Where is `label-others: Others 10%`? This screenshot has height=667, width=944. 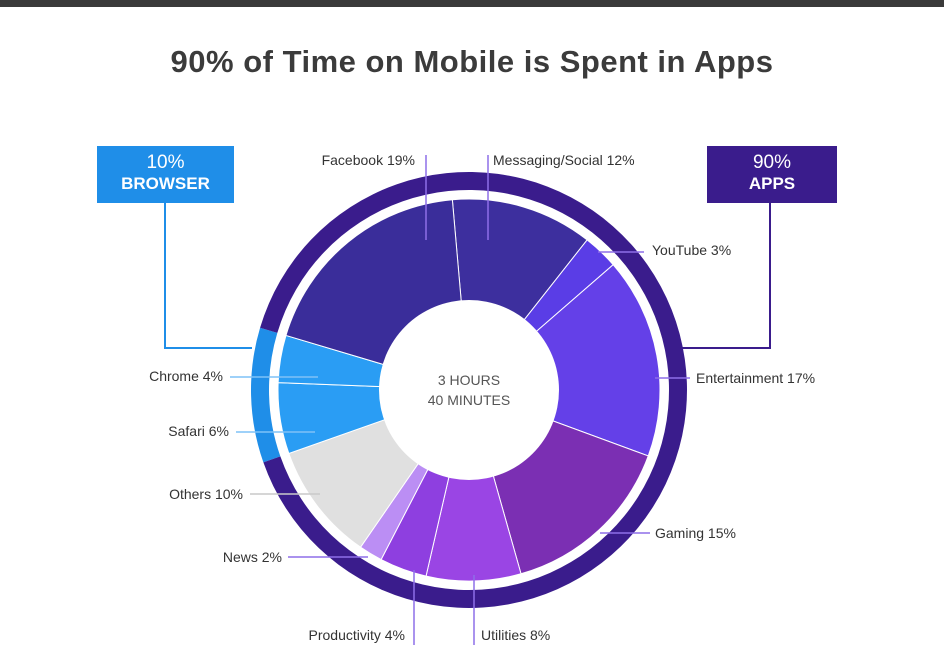 label-others: Others 10% is located at coordinates (206, 494).